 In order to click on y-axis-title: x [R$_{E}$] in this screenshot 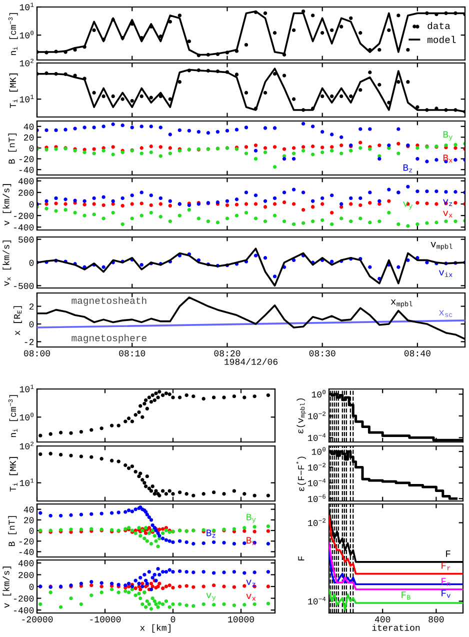, I will do `click(18, 321)`.